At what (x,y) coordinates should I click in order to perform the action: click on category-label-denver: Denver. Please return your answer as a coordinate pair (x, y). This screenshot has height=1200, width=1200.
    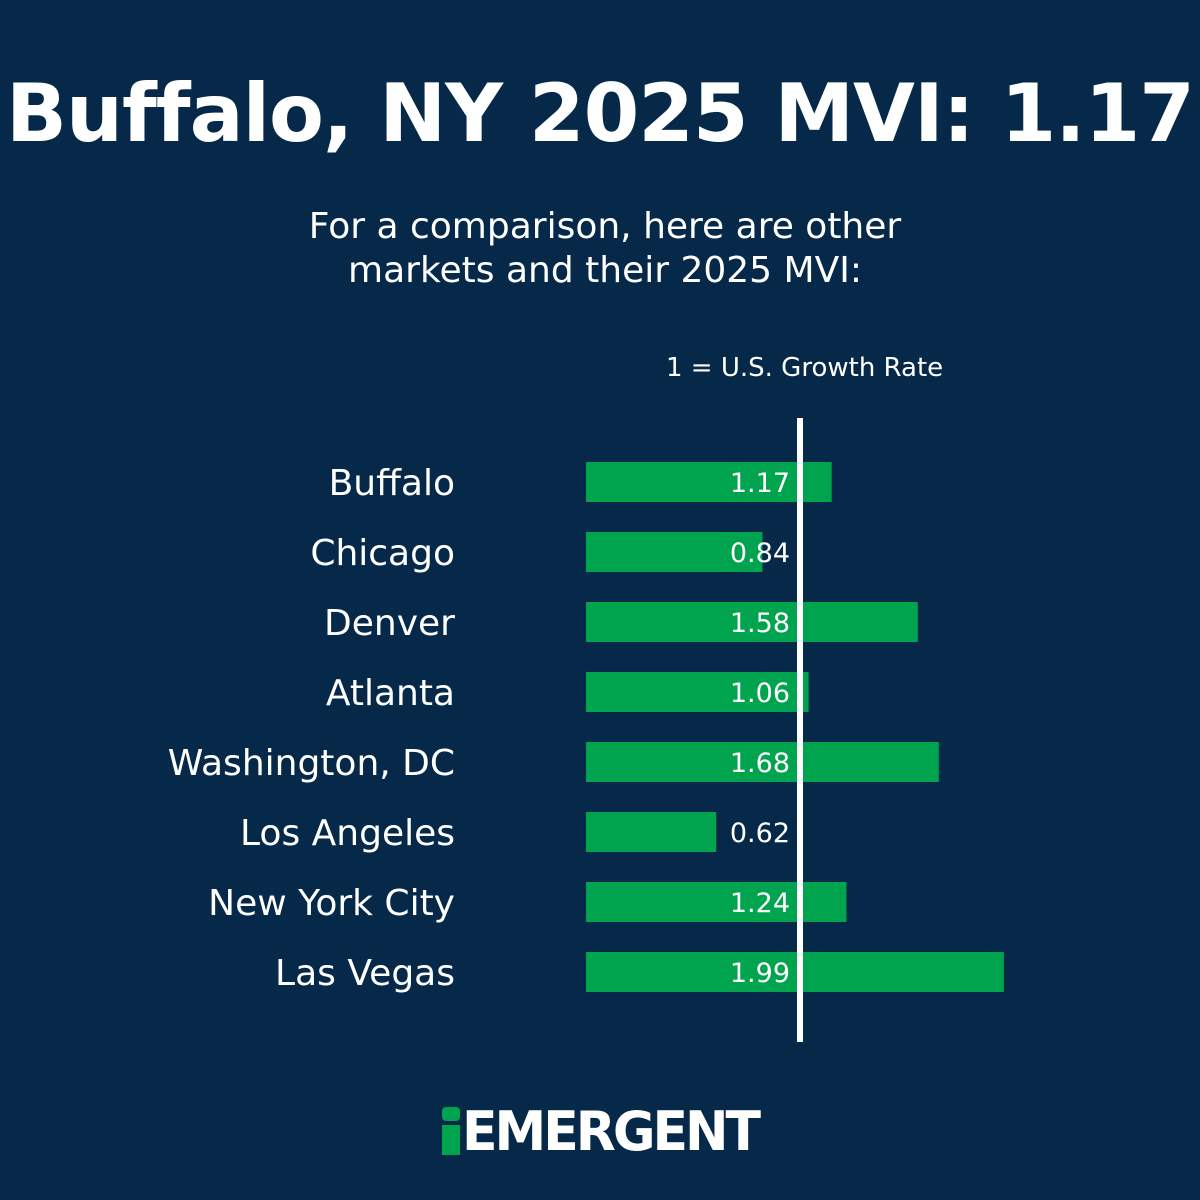
    Looking at the image, I should click on (389, 623).